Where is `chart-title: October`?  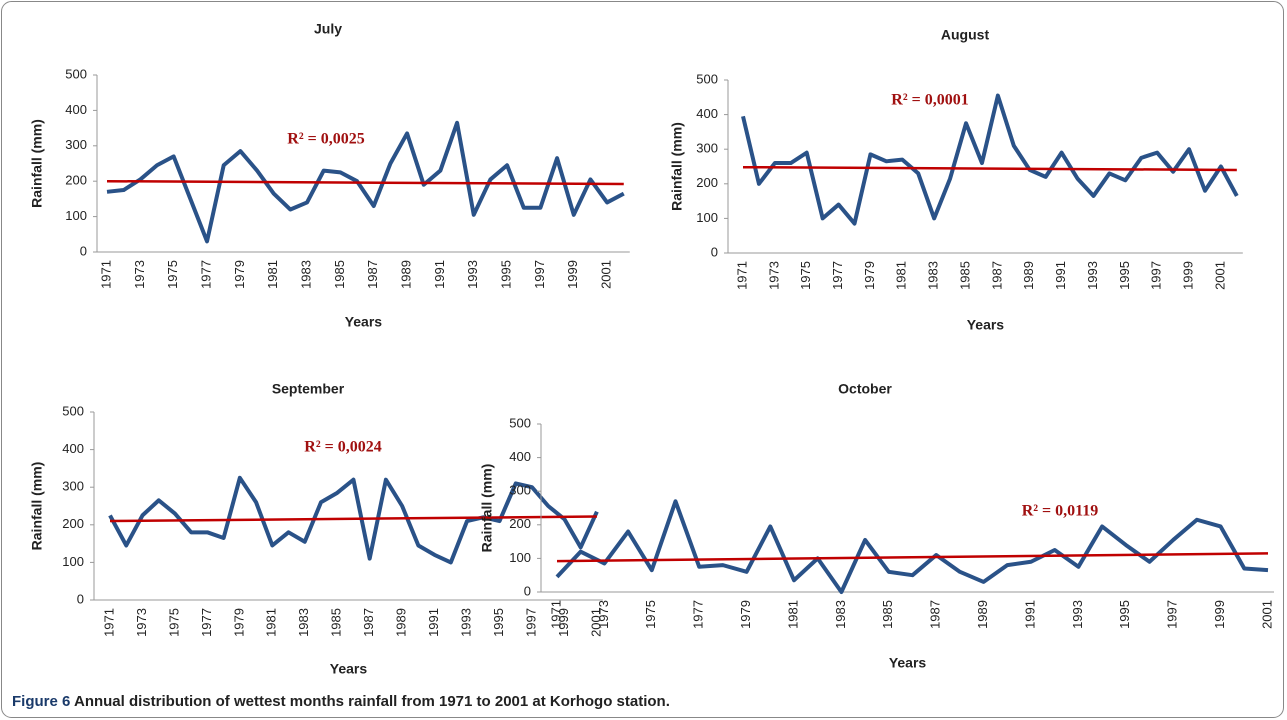
chart-title: October is located at coordinates (865, 389).